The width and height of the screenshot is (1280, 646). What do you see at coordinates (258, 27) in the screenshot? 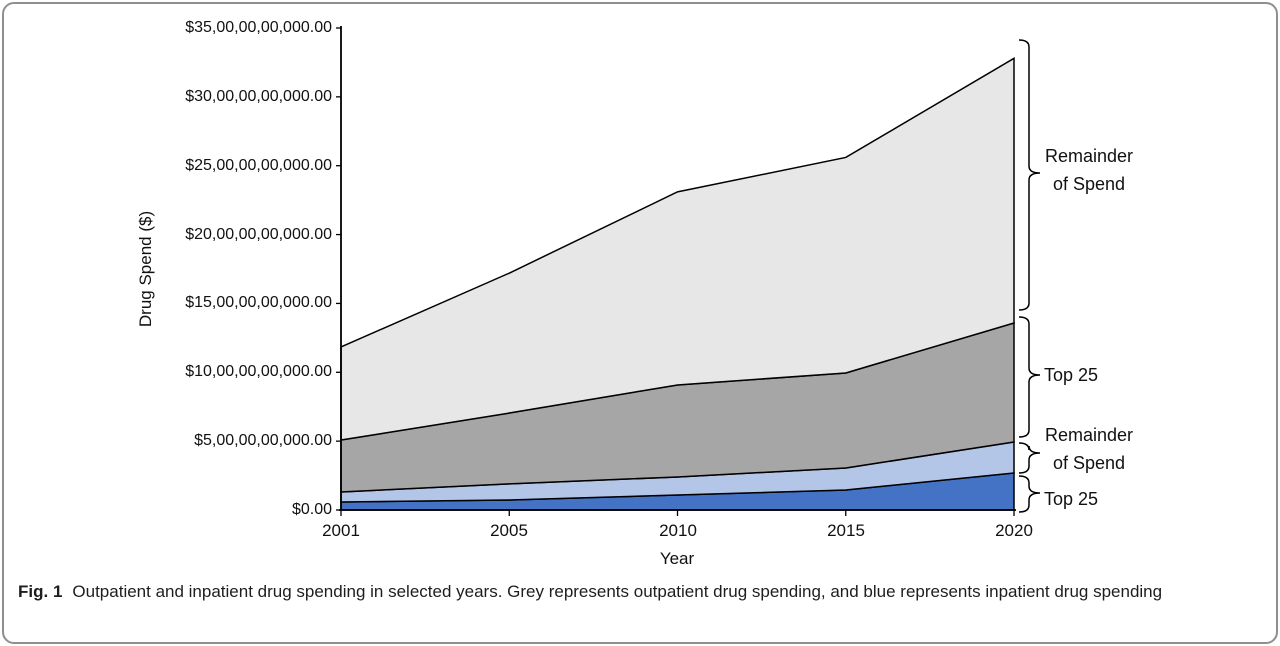
I see `y-axis-tick-label: $35,00,00,00,000.00` at bounding box center [258, 27].